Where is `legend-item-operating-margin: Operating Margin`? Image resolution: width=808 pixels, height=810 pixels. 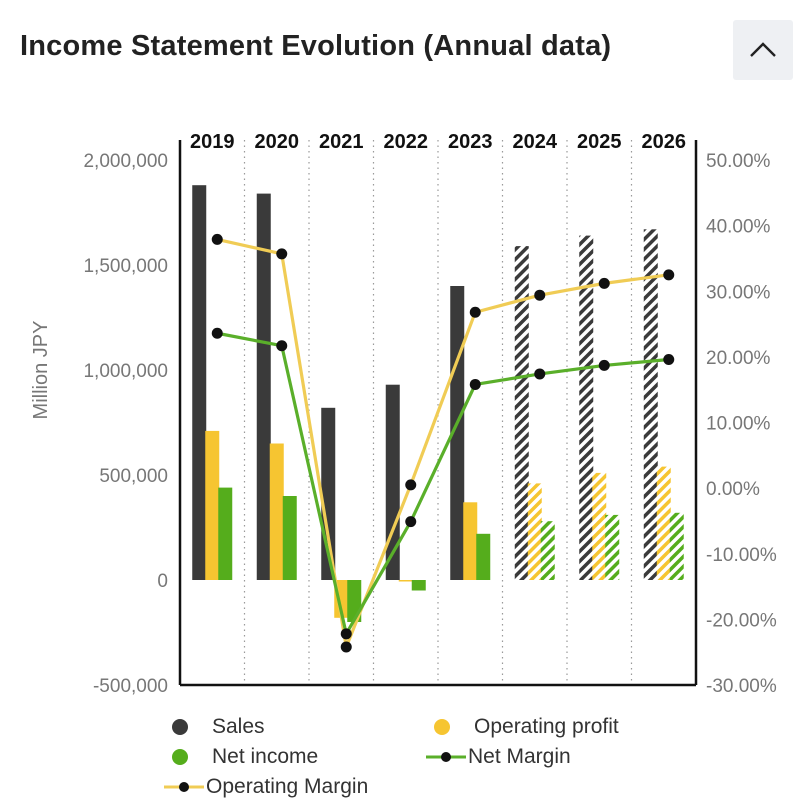 legend-item-operating-margin: Operating Margin is located at coordinates (265, 787).